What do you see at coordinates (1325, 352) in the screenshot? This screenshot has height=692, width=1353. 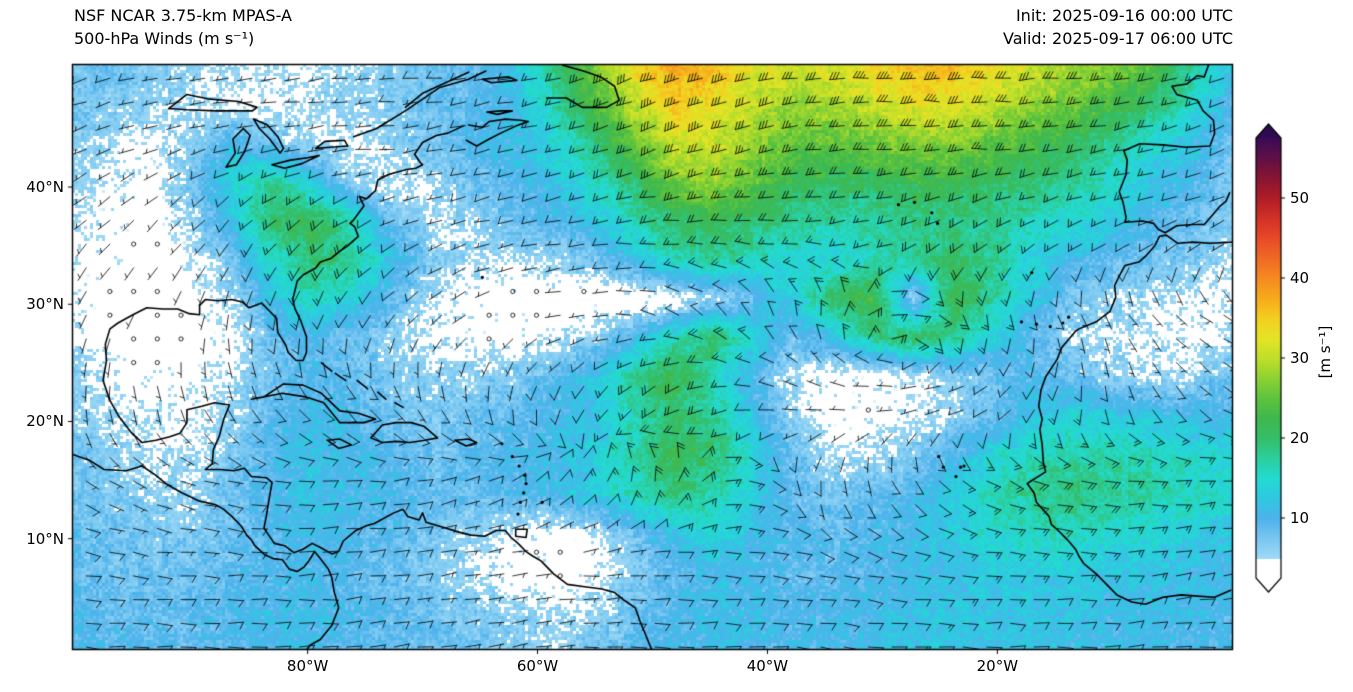 I see `colorbar-unit-label: [m s⁻¹]` at bounding box center [1325, 352].